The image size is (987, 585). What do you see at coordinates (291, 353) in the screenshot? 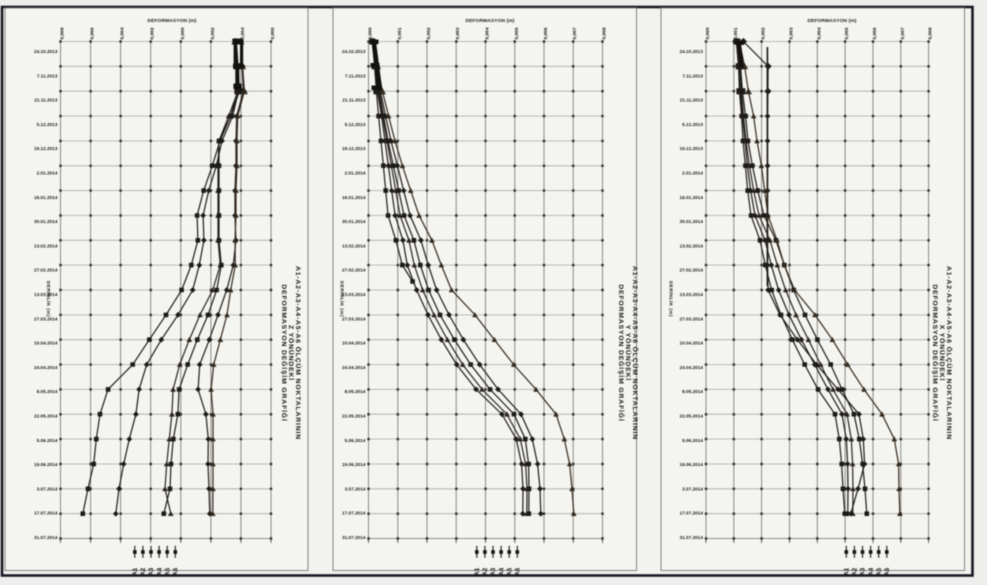
I see `svg-text: Z YÖNÜNDEKİ` at bounding box center [291, 353].